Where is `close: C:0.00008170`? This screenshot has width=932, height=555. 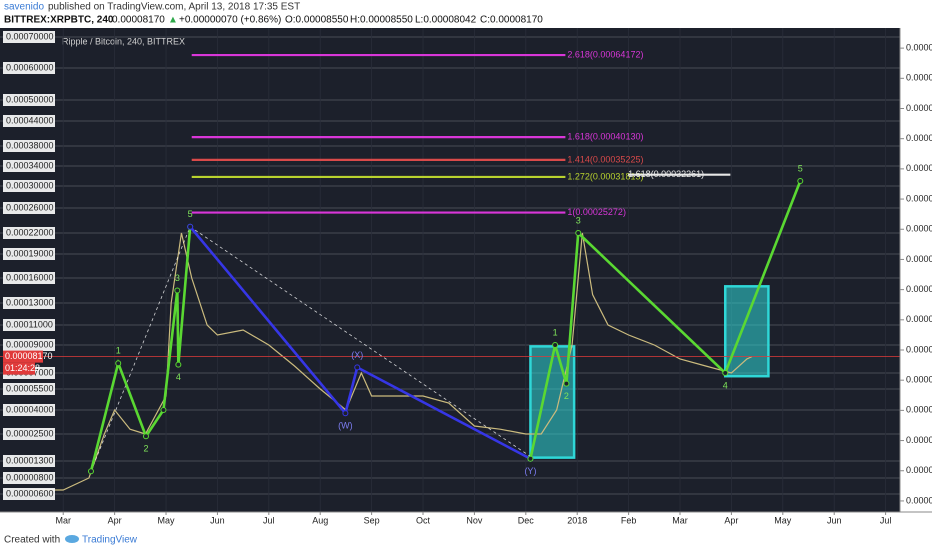 close: C:0.00008170 is located at coordinates (511, 20).